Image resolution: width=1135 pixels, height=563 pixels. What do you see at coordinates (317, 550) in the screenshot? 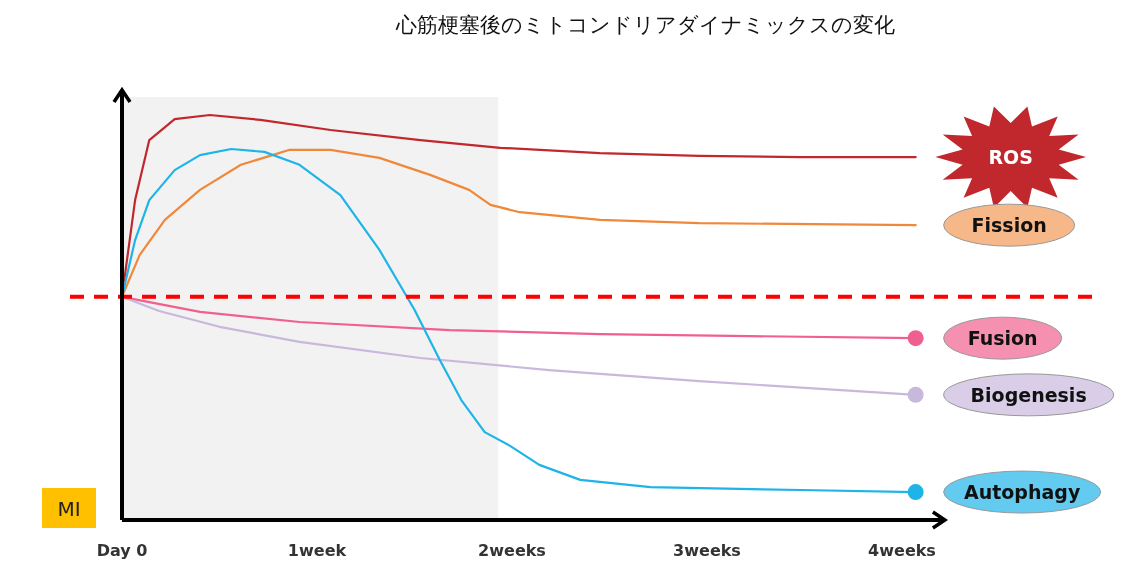
I see `x-tick-label: 1week` at bounding box center [317, 550].